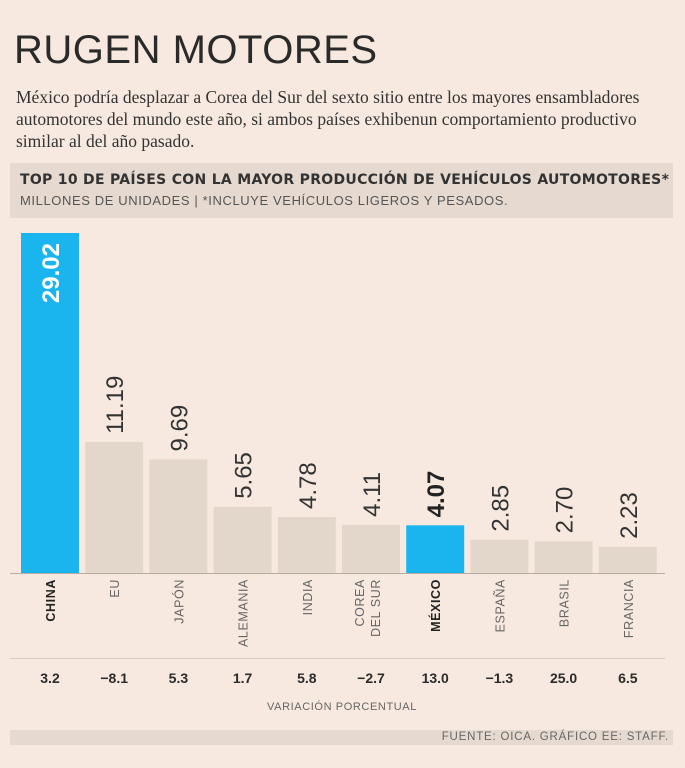 The height and width of the screenshot is (768, 685). I want to click on category-label: BRASIL, so click(565, 603).